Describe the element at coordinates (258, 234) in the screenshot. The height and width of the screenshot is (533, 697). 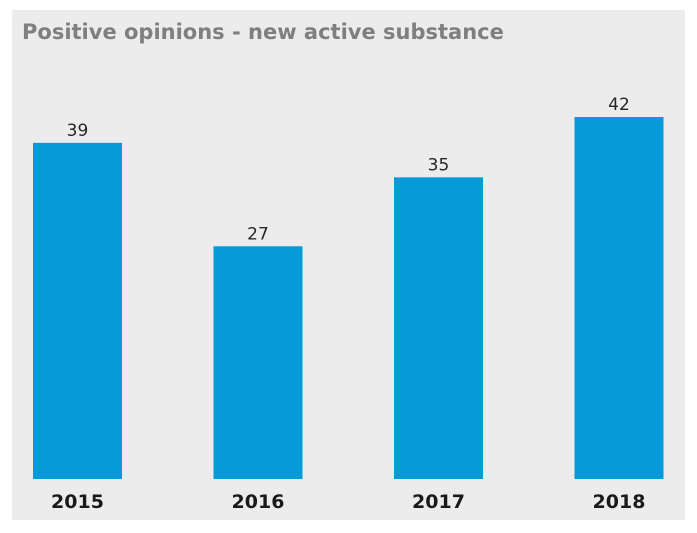
I see `data-label-2016: 27` at that location.